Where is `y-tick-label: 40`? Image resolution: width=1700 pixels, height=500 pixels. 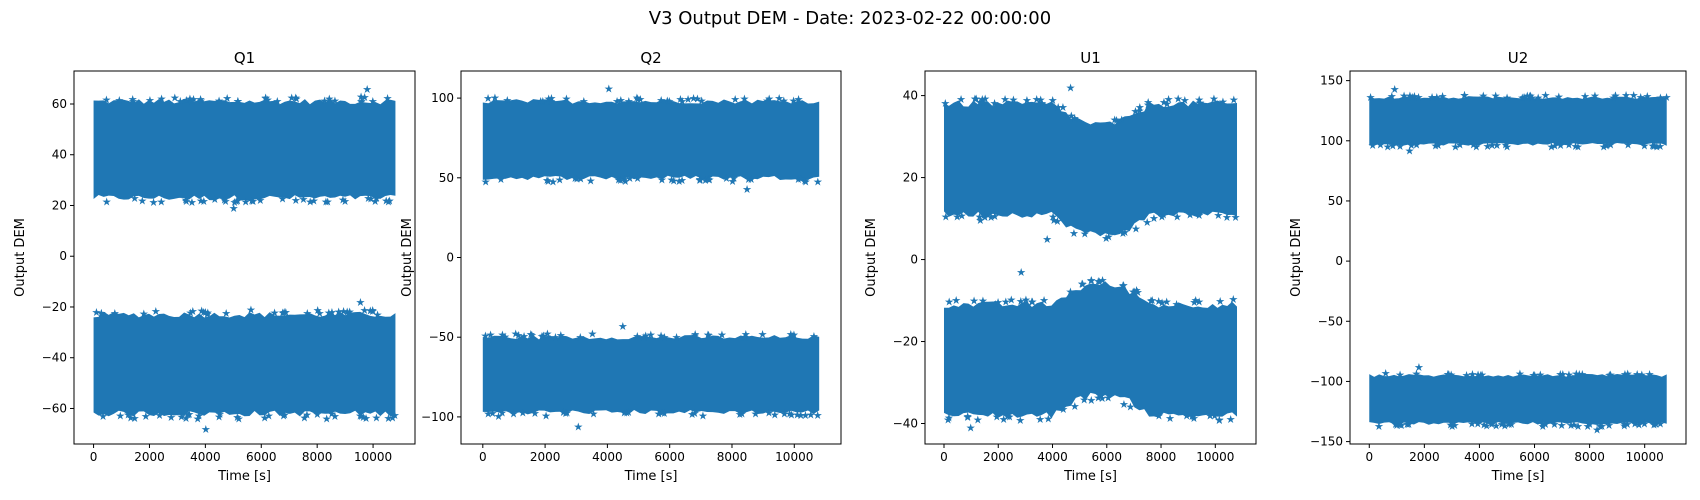
y-tick-label: 40 is located at coordinates (59, 155).